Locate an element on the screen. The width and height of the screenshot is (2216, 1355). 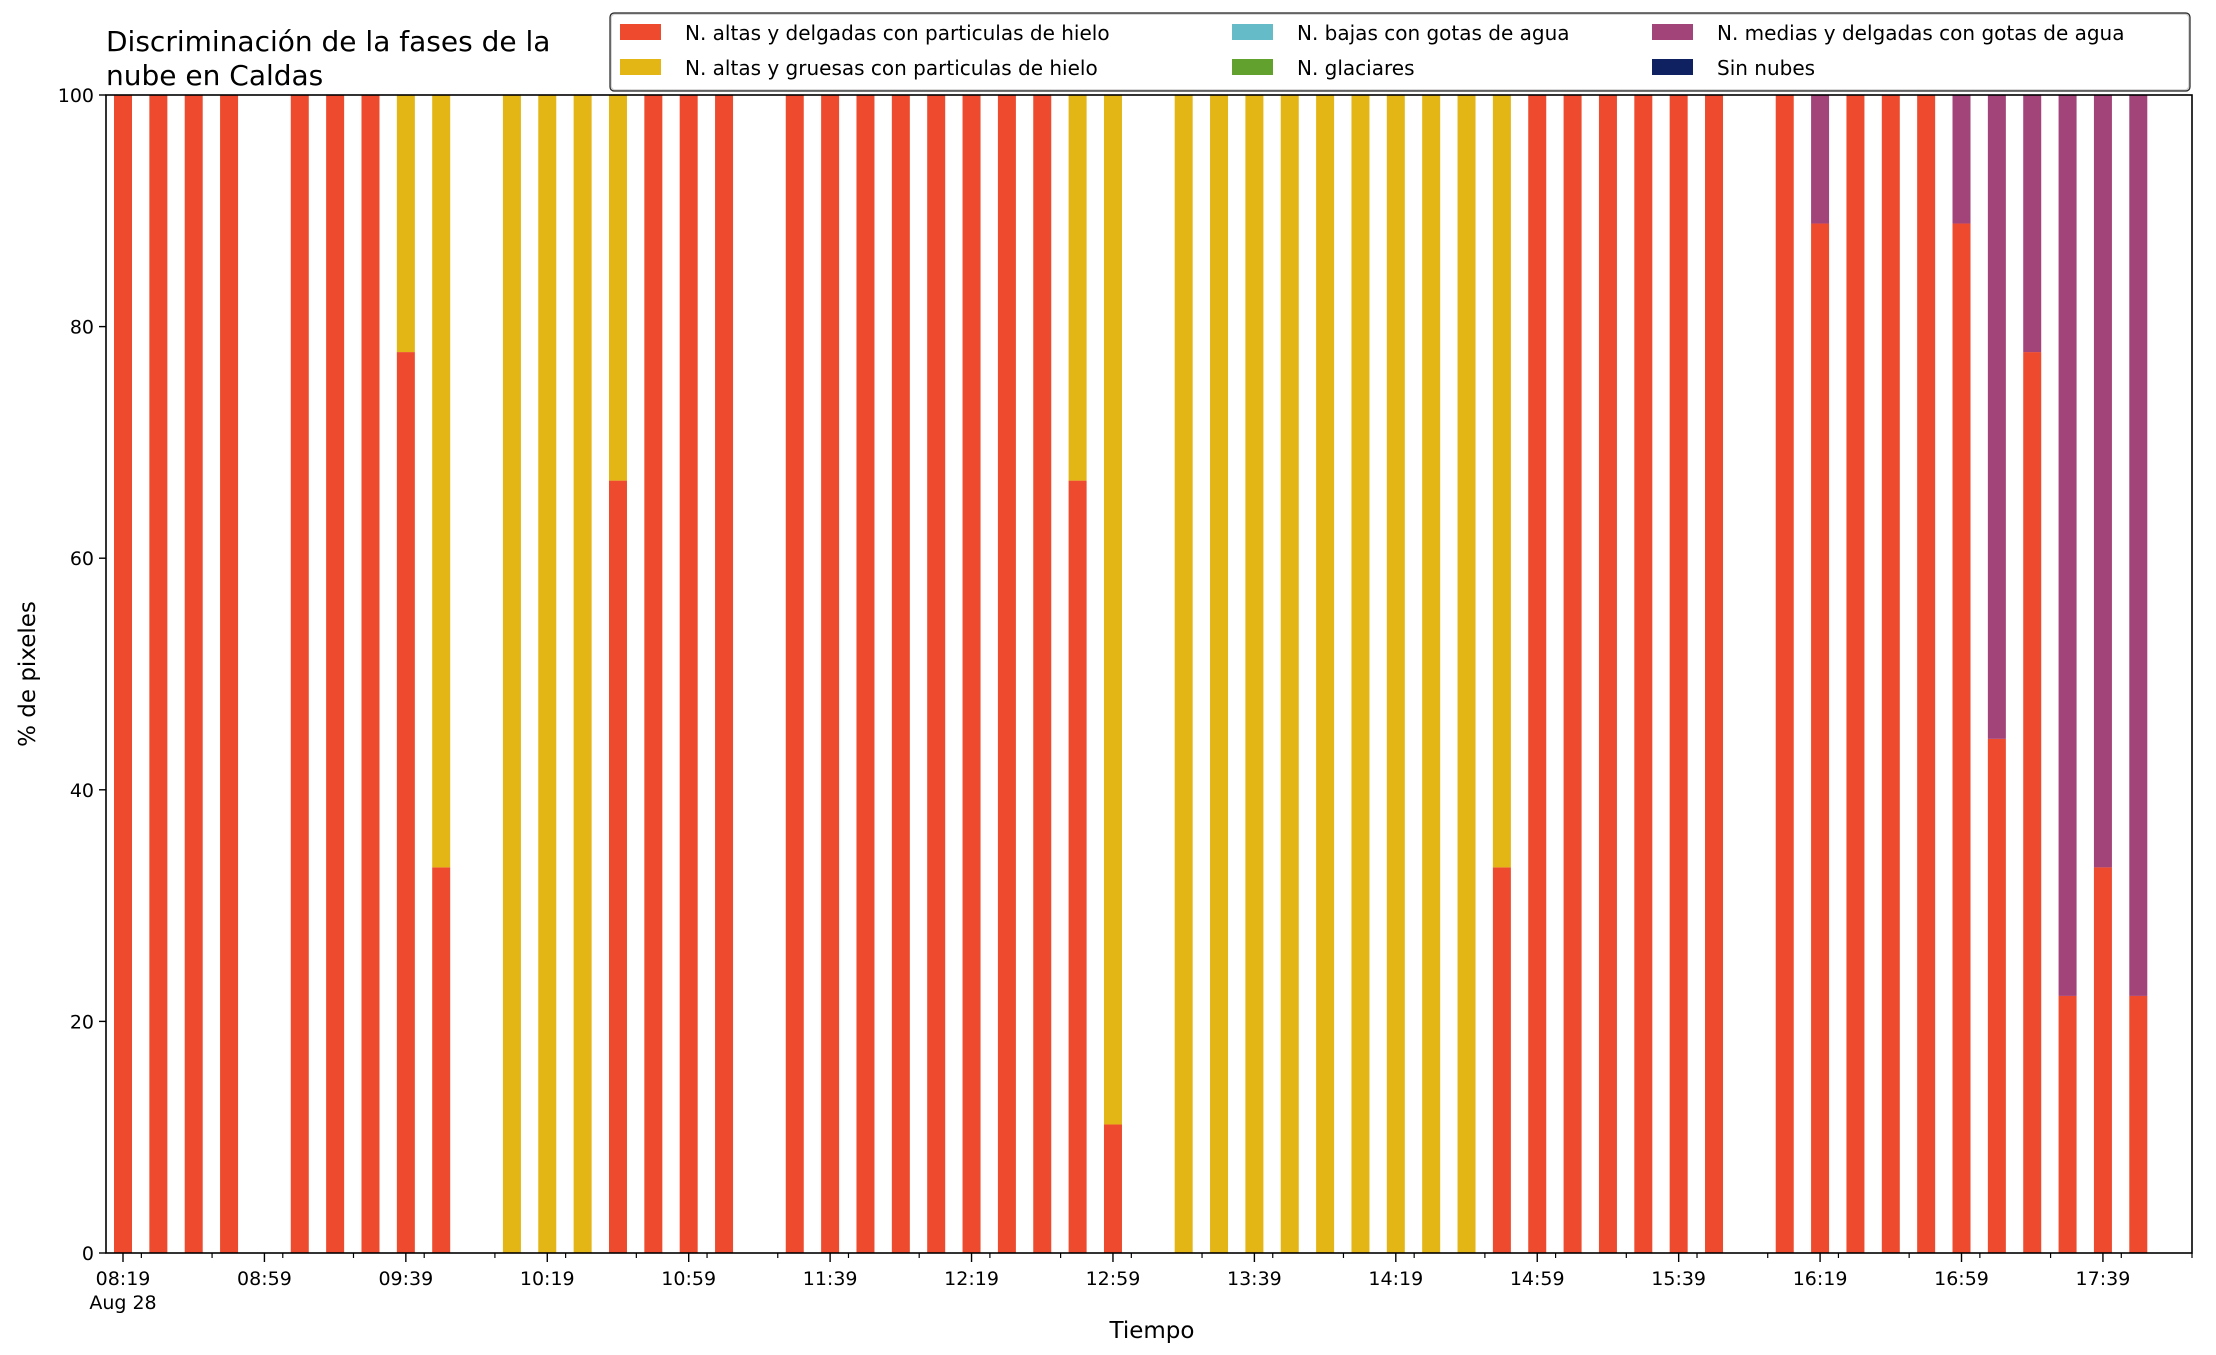
y-tick-label: 40 is located at coordinates (82, 791).